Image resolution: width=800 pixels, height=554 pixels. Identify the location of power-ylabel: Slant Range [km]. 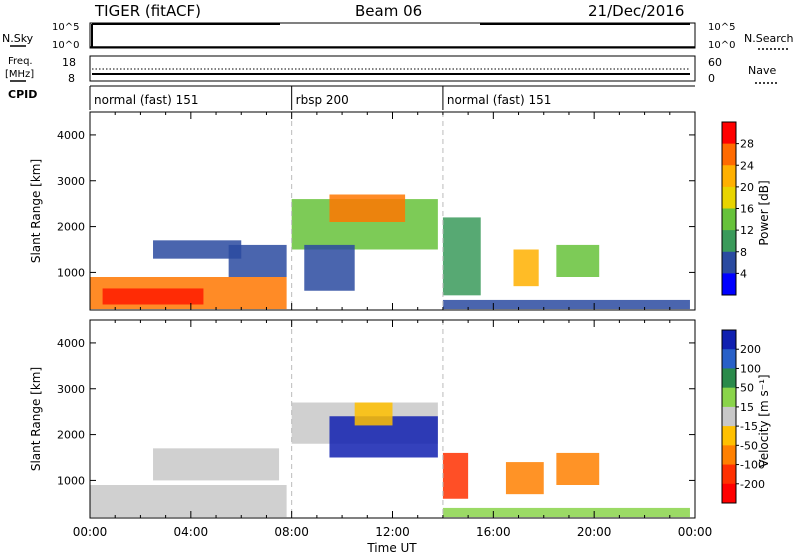
(36, 211).